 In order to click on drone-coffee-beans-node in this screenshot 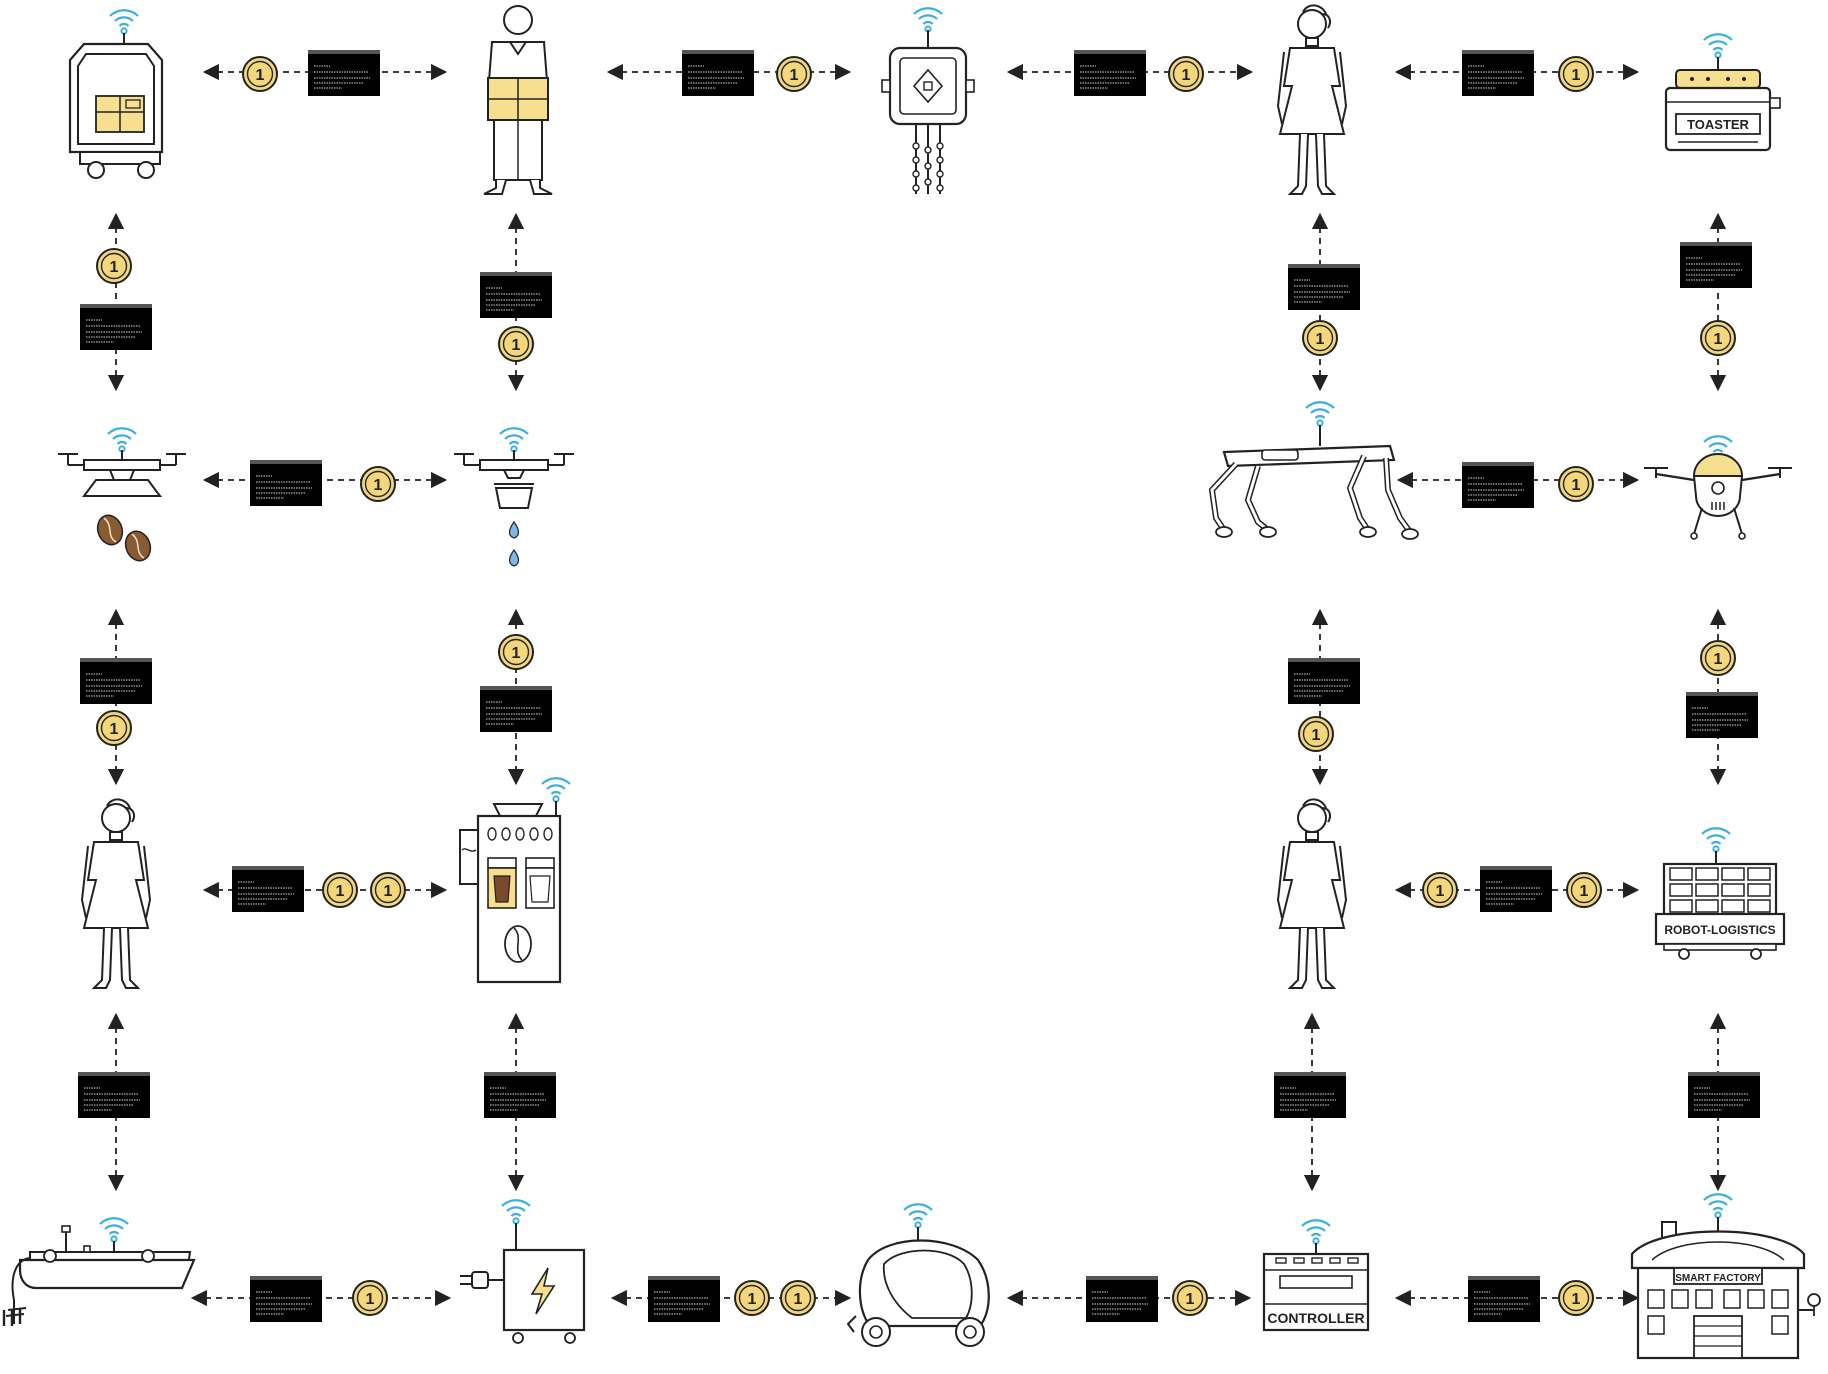, I will do `click(122, 494)`.